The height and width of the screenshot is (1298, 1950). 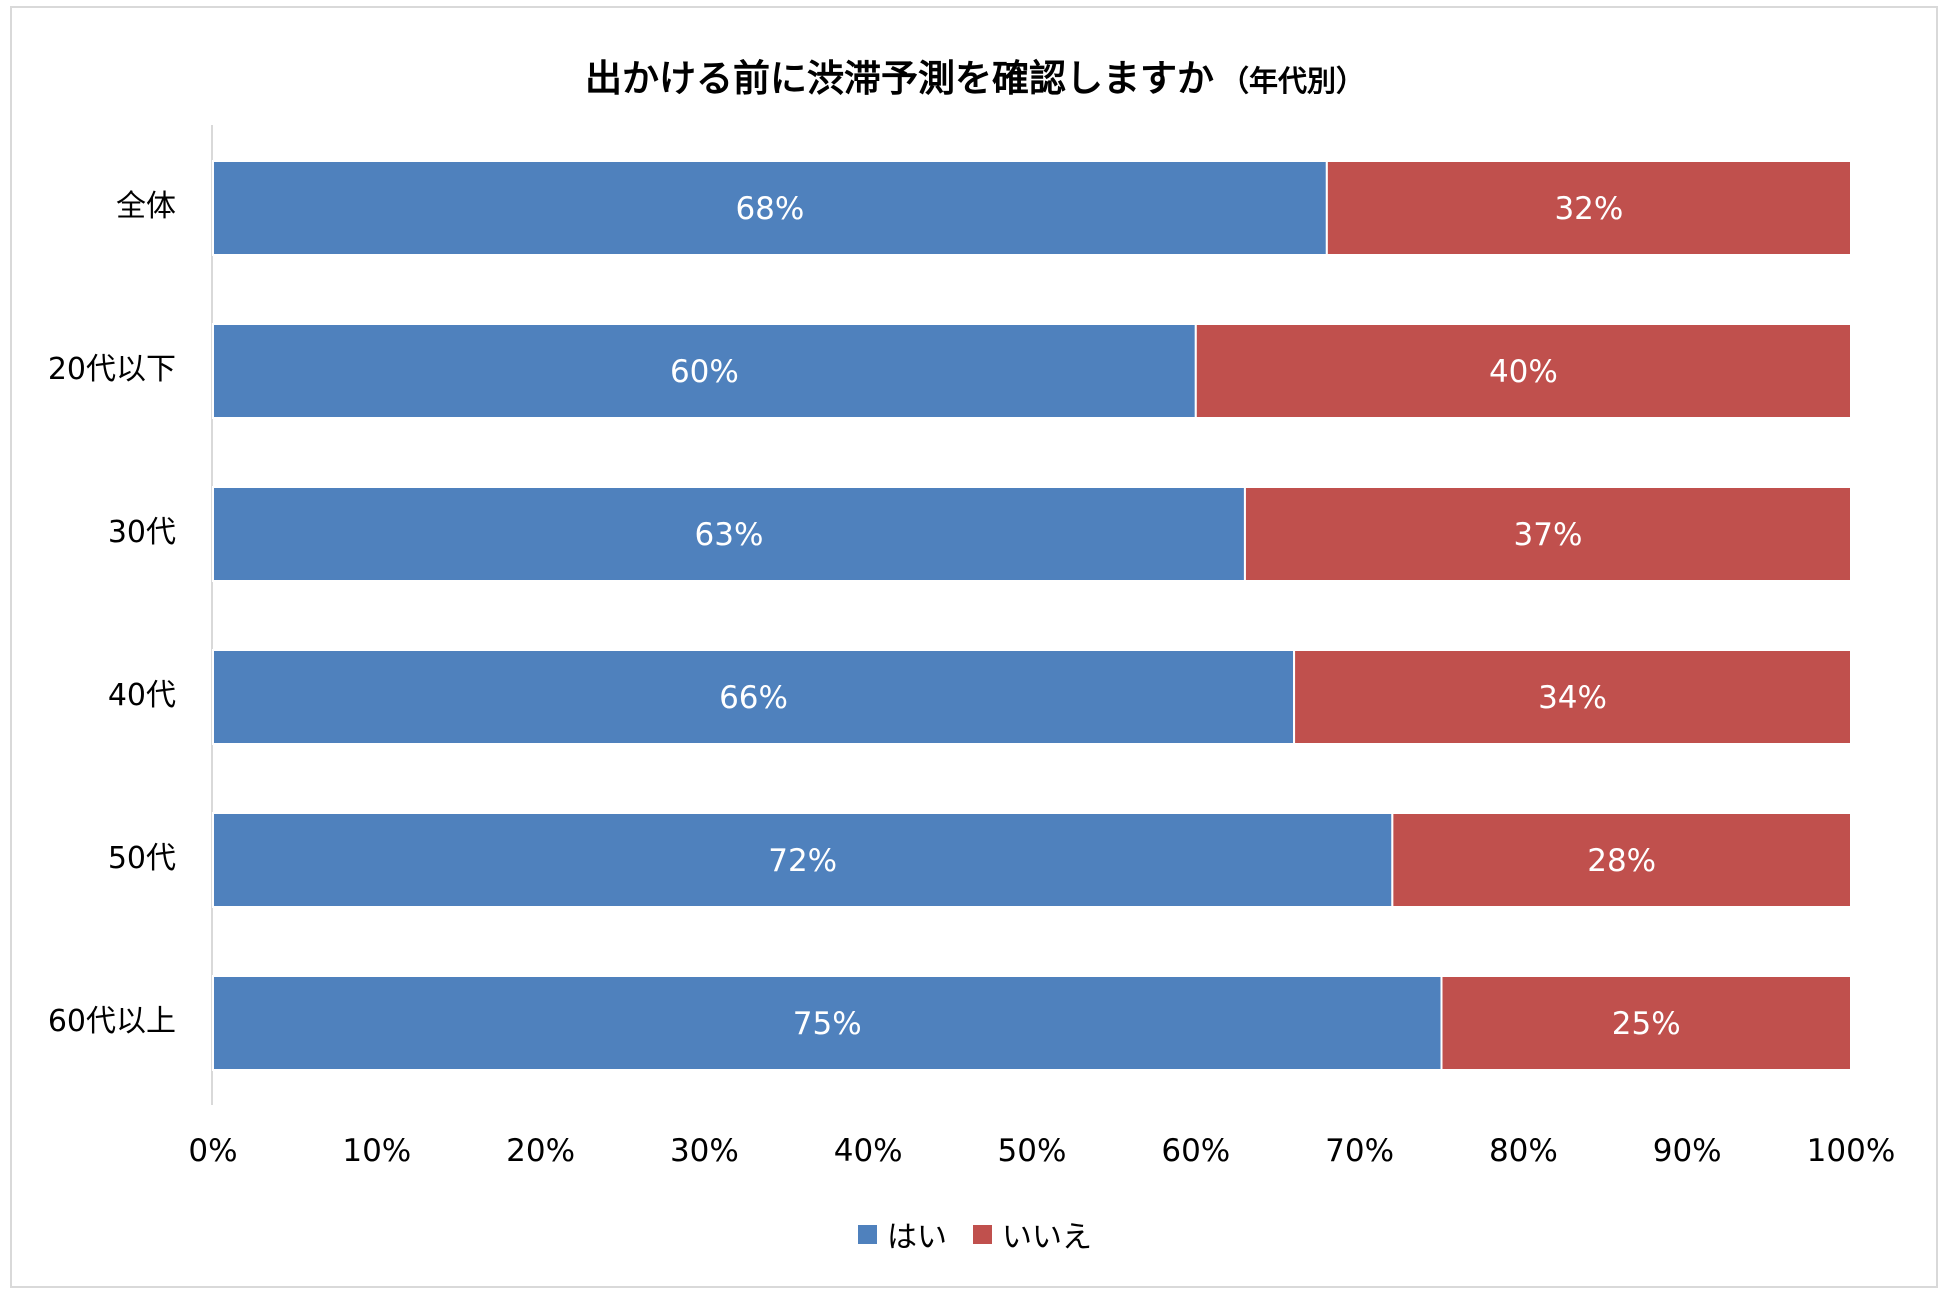 I want to click on x-tick-label-6: 60%, so click(x=1195, y=1151).